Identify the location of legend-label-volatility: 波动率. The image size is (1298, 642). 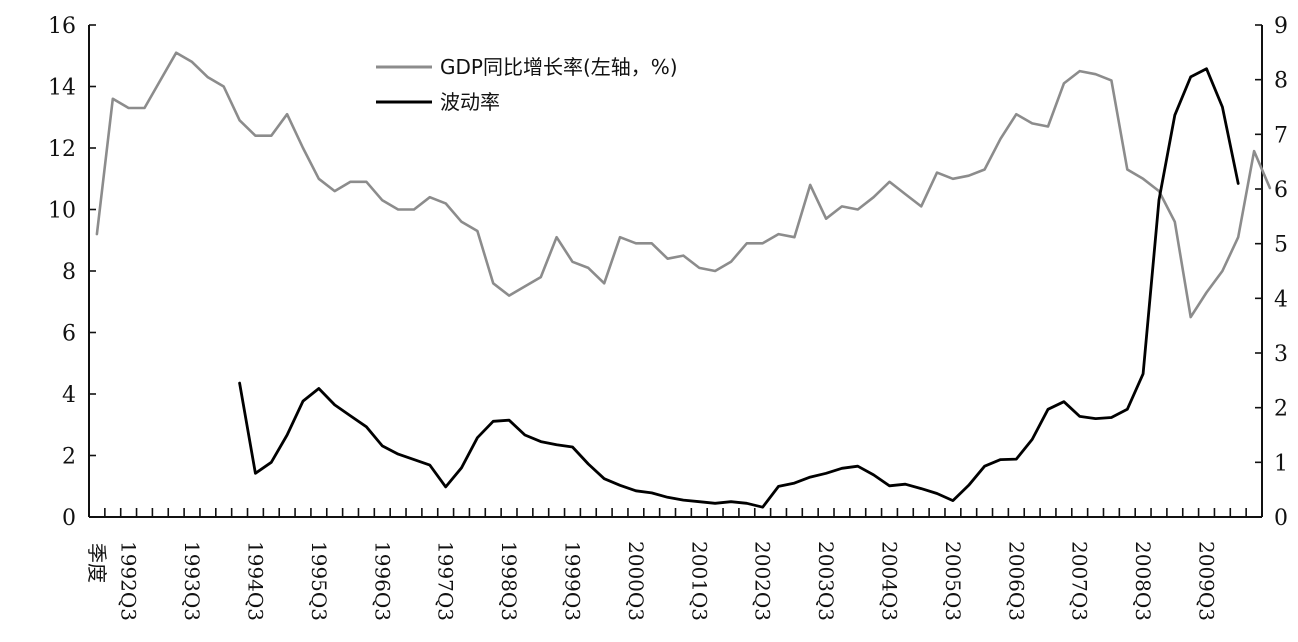
(470, 102).